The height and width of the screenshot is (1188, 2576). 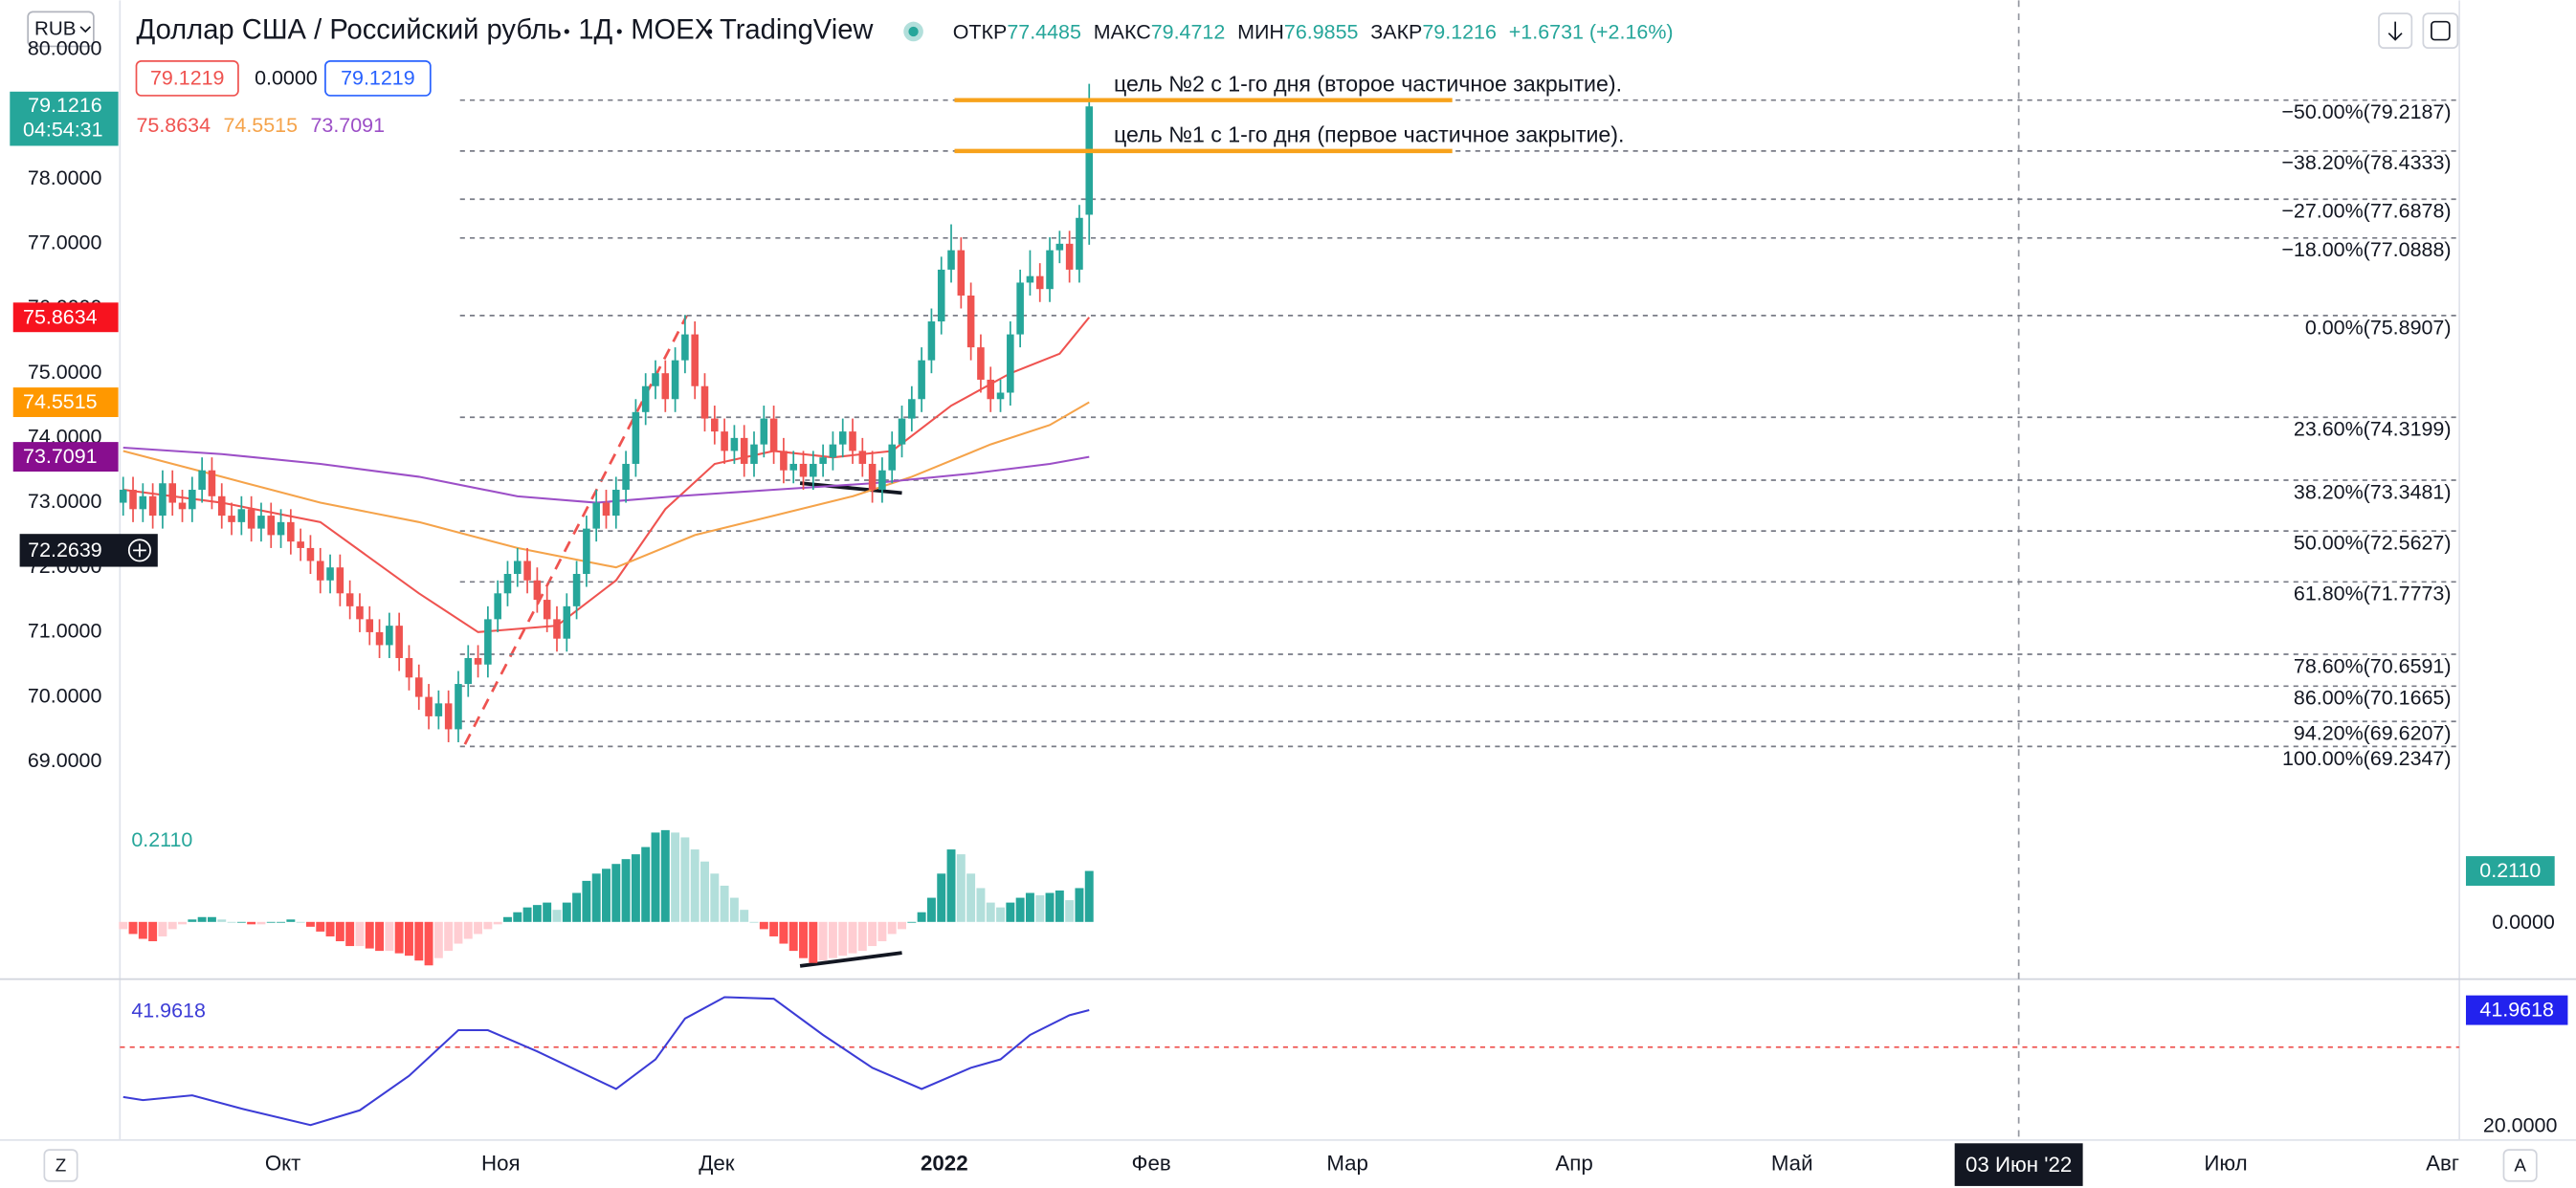 I want to click on y-tick-label: 20.0000, so click(x=2520, y=1125).